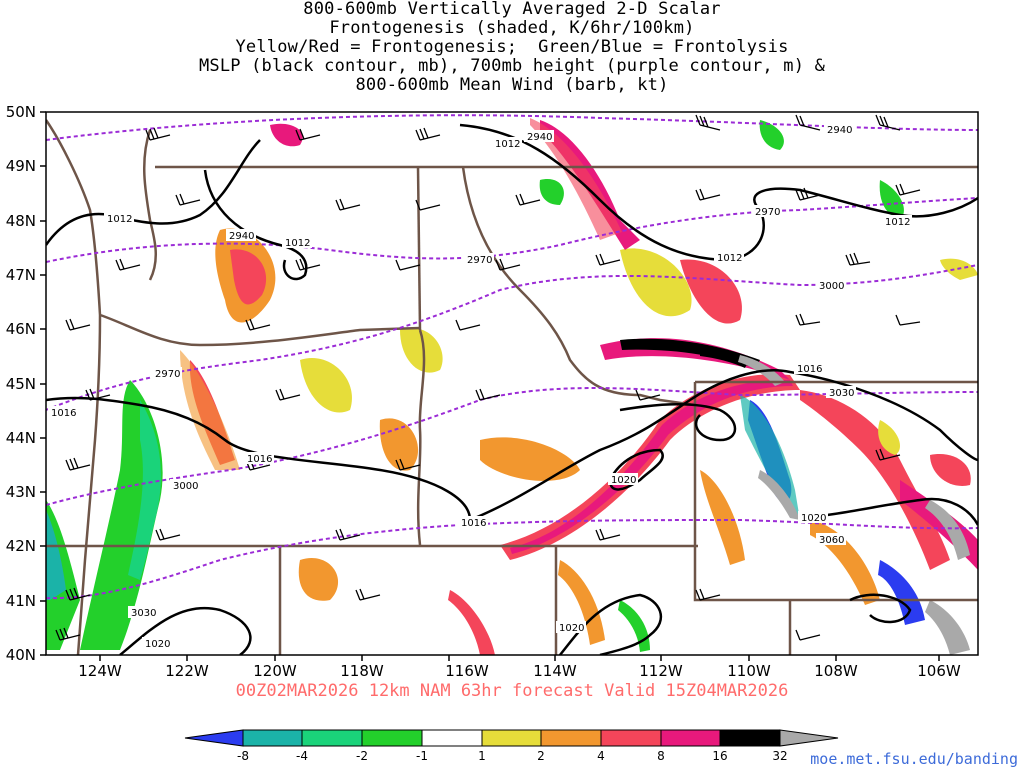 Image resolution: width=1024 pixels, height=768 pixels. I want to click on lon-label: 112W, so click(661, 671).